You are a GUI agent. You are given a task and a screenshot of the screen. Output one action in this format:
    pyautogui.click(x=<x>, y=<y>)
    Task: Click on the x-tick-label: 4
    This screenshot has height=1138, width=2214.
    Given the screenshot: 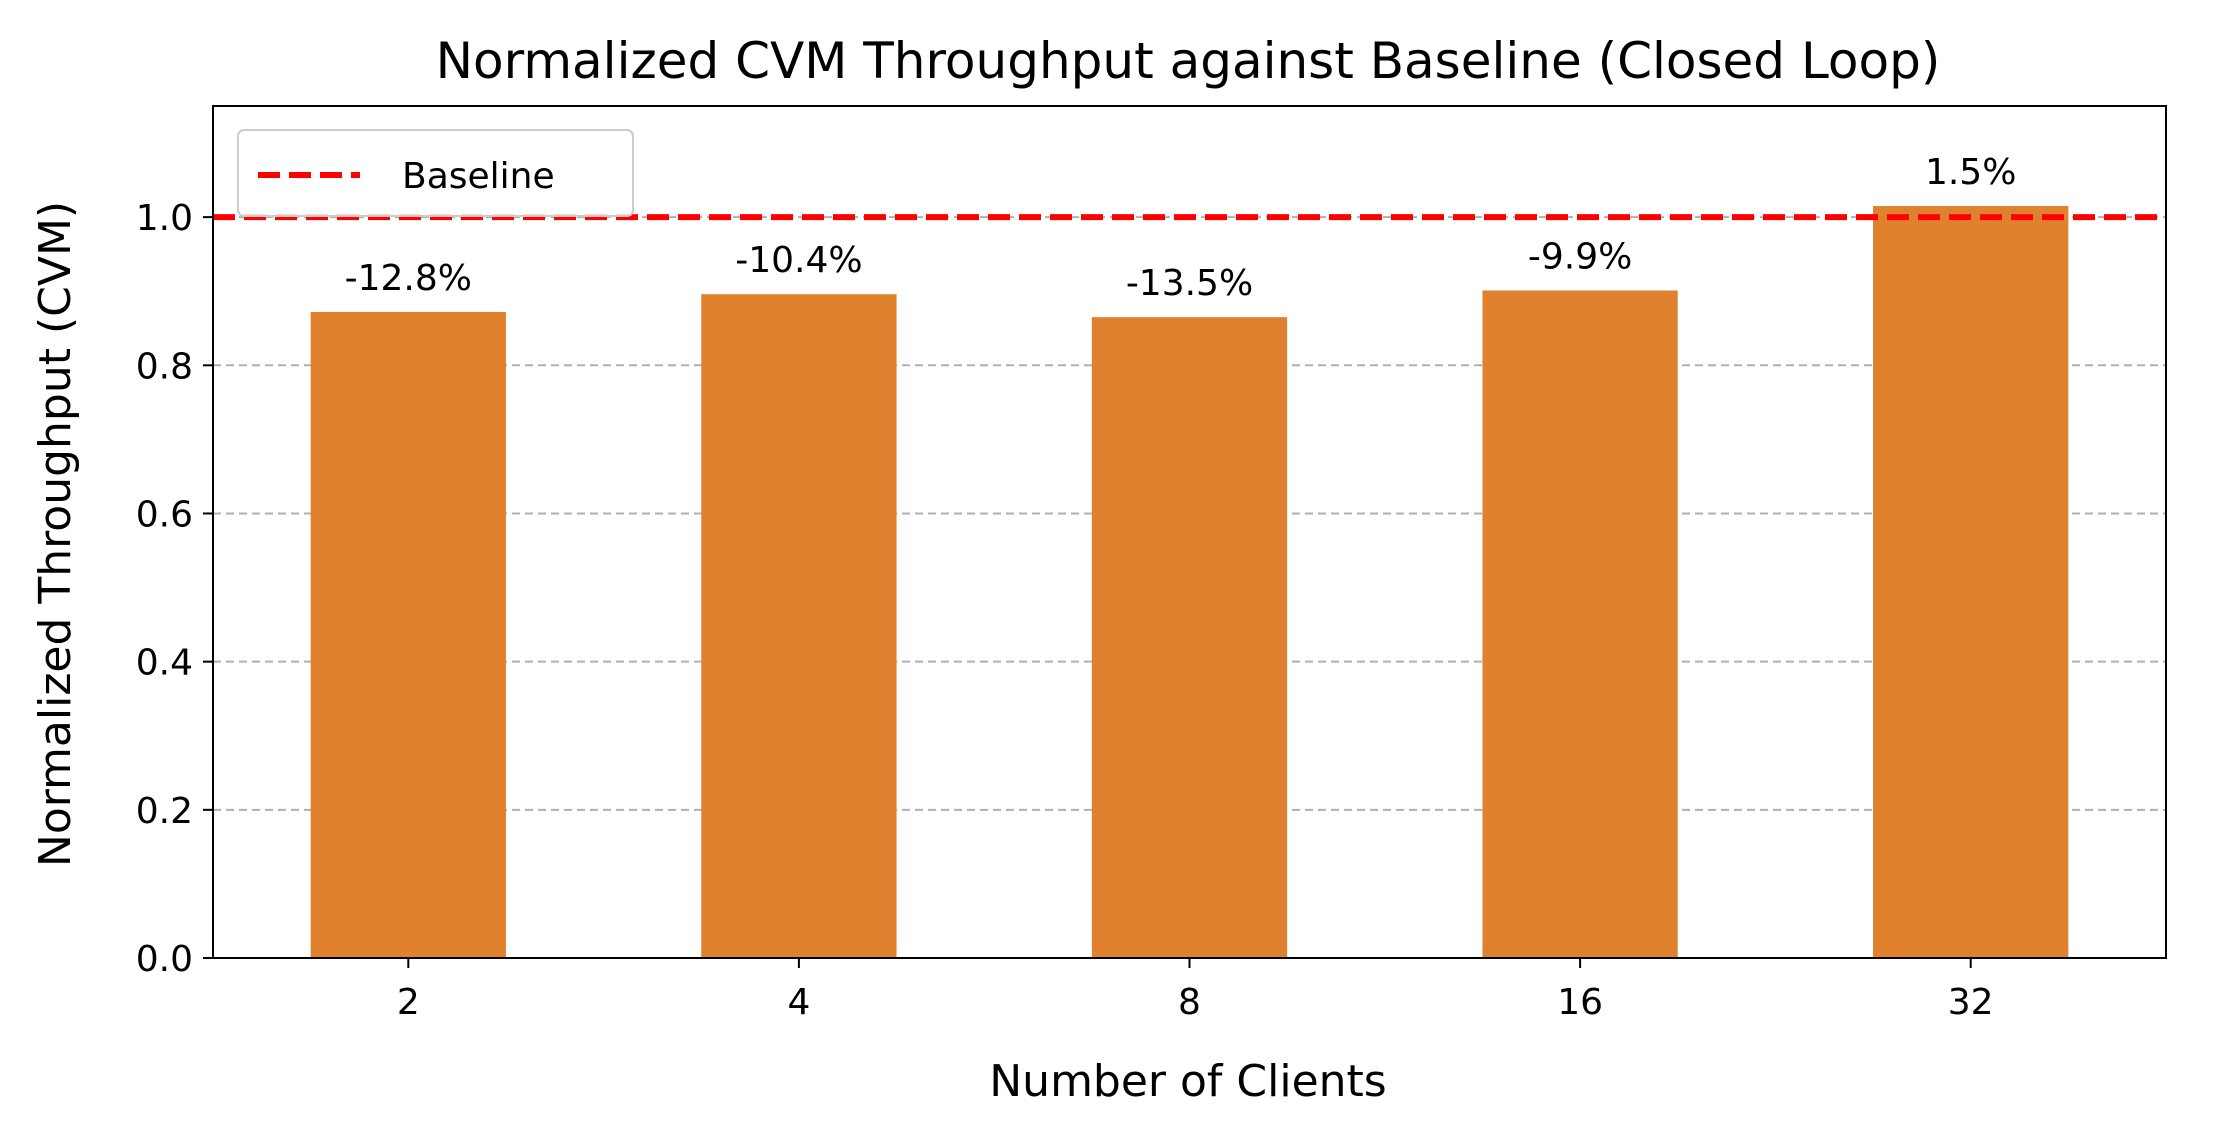 What is the action you would take?
    pyautogui.click(x=798, y=1002)
    